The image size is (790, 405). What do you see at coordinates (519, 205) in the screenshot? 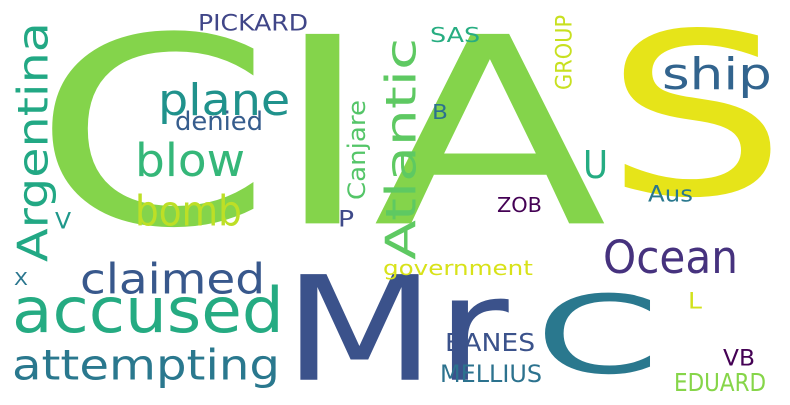
I see `word-zob: ZOB` at bounding box center [519, 205].